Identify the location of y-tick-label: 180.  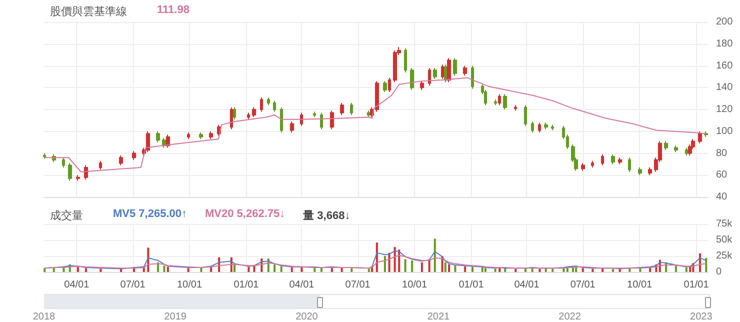
(725, 44).